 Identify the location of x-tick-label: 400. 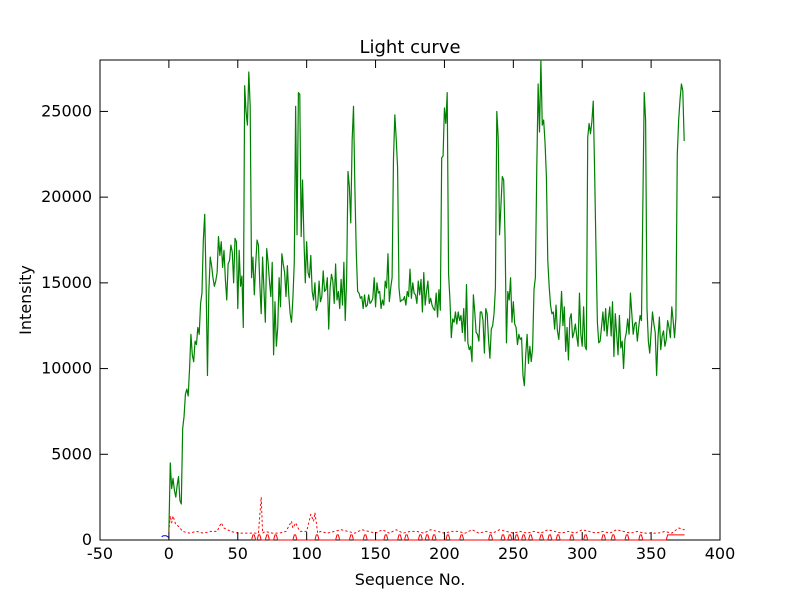
(720, 553).